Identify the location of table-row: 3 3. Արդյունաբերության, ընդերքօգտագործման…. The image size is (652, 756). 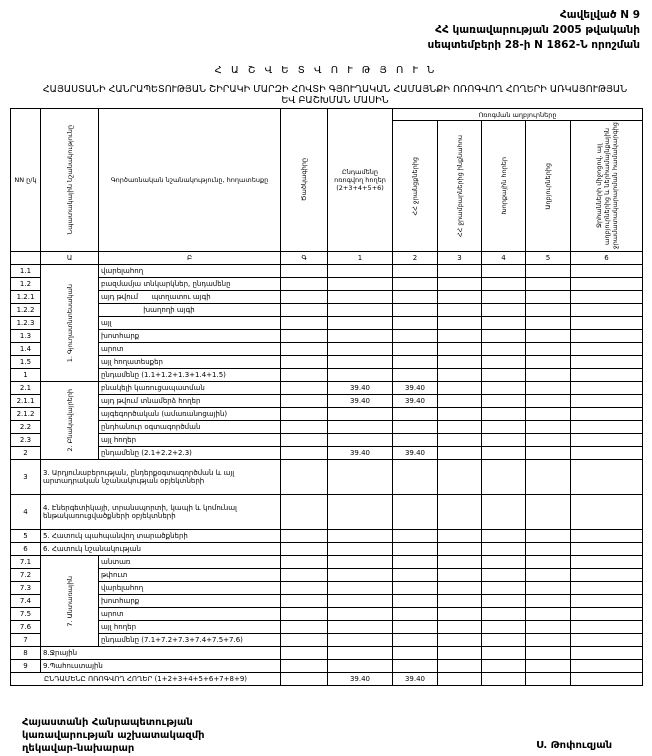
(326, 477).